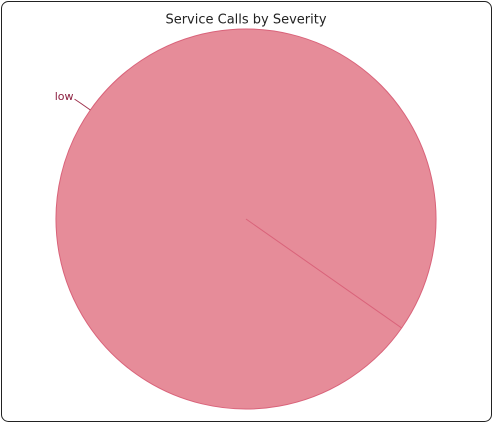 The height and width of the screenshot is (424, 494). Describe the element at coordinates (245, 20) in the screenshot. I see `chart-title: Service Calls by Severity` at that location.